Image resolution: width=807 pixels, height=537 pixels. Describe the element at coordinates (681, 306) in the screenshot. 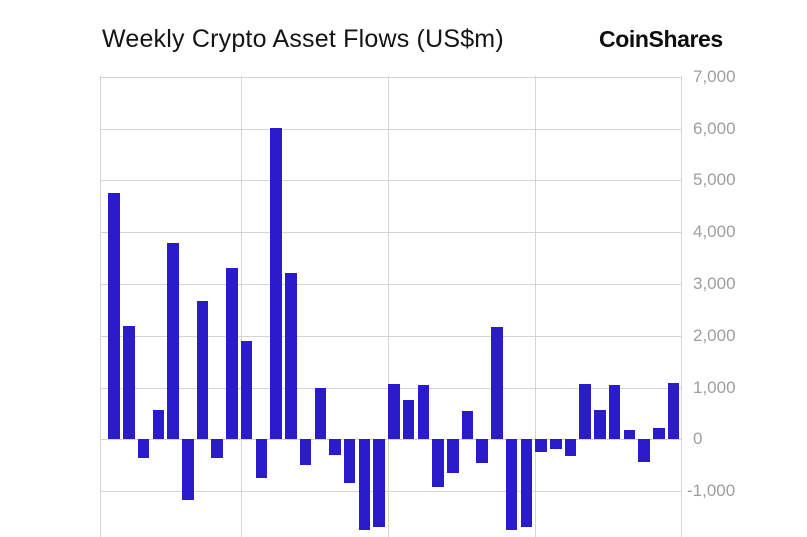

I see `plot-right-border` at that location.